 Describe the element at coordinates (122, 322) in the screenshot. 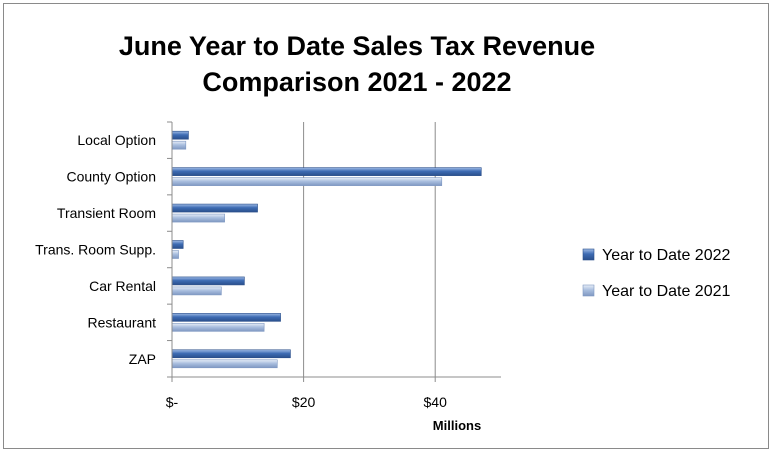

I see `category-label: Restaurant` at that location.